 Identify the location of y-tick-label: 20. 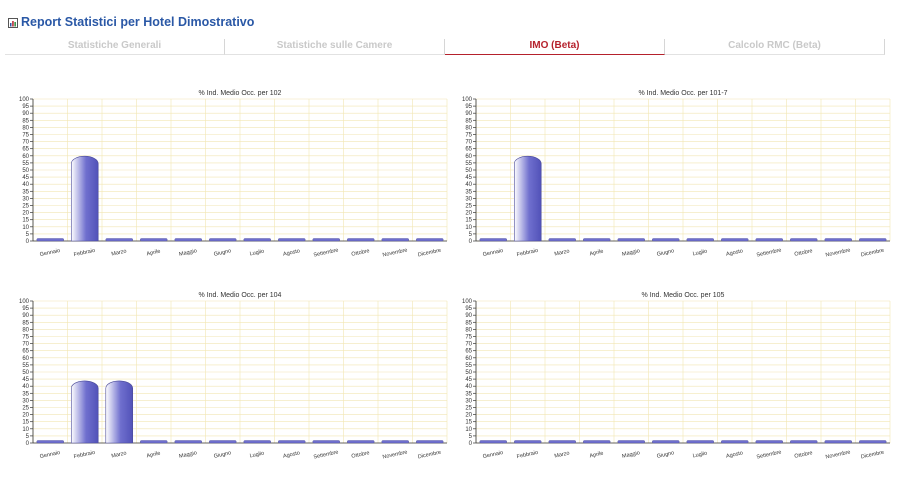
(25, 214).